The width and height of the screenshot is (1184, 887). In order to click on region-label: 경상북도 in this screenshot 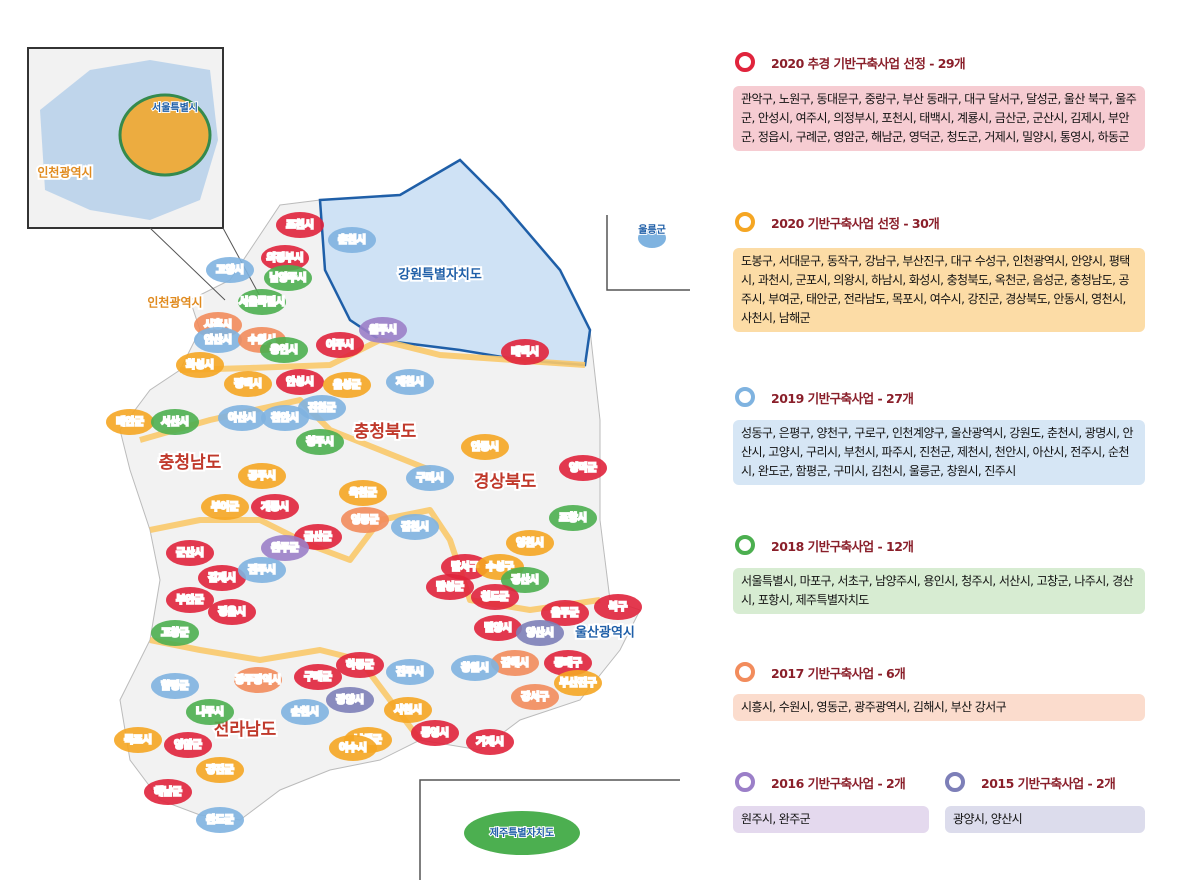, I will do `click(505, 482)`.